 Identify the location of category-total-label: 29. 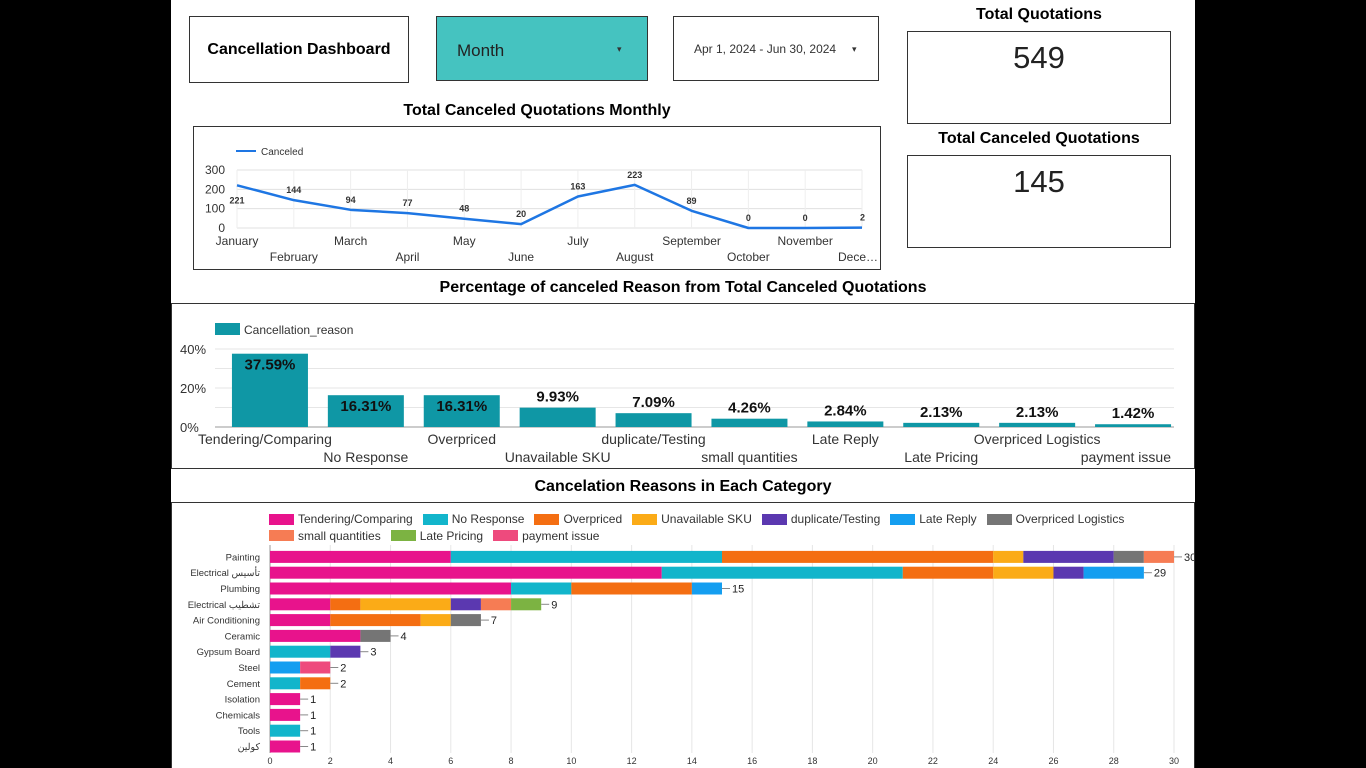
(1160, 574).